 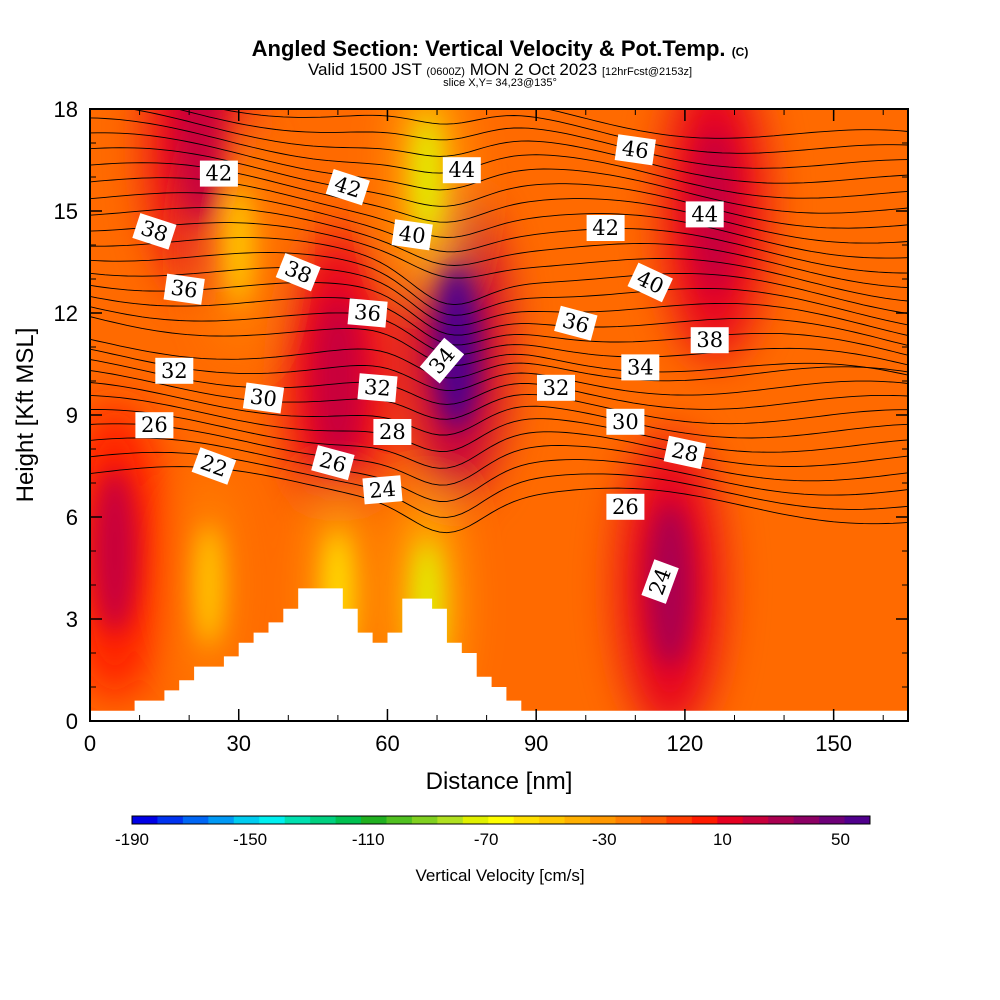 I want to click on y-tick-label: 12, so click(x=66, y=313).